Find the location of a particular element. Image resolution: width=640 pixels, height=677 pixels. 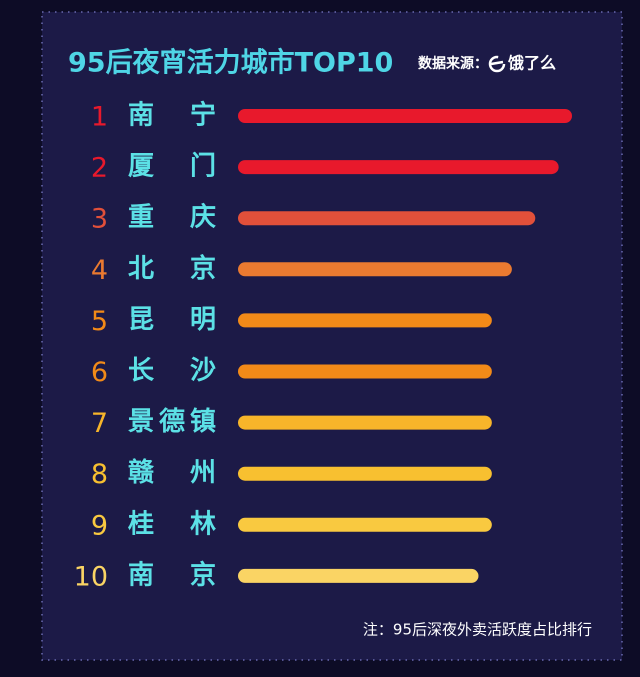

rank: 10 is located at coordinates (91, 576).